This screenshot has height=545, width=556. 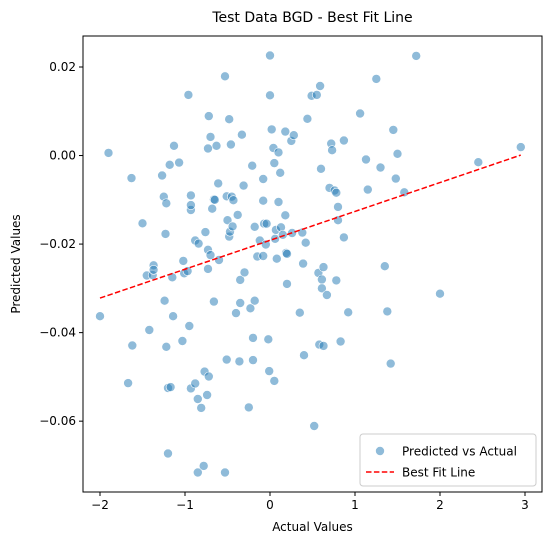 I want to click on x-tick-label: −1, so click(x=185, y=505).